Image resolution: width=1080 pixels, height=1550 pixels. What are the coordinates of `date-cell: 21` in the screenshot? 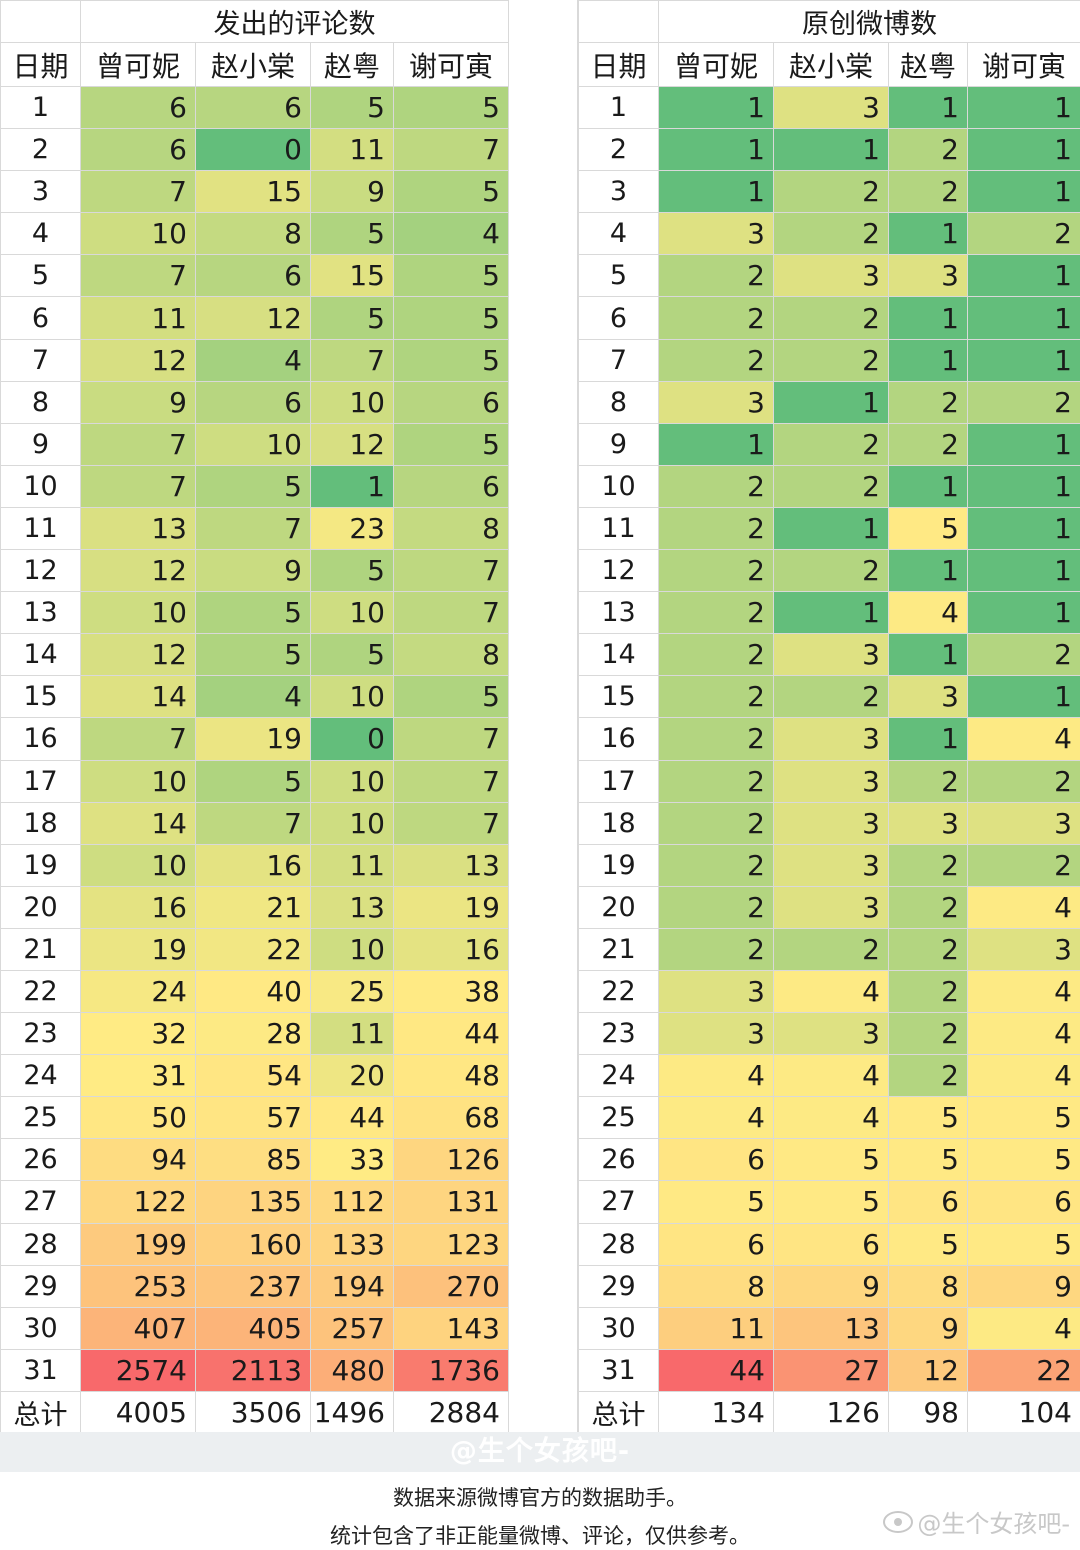 It's located at (40, 949).